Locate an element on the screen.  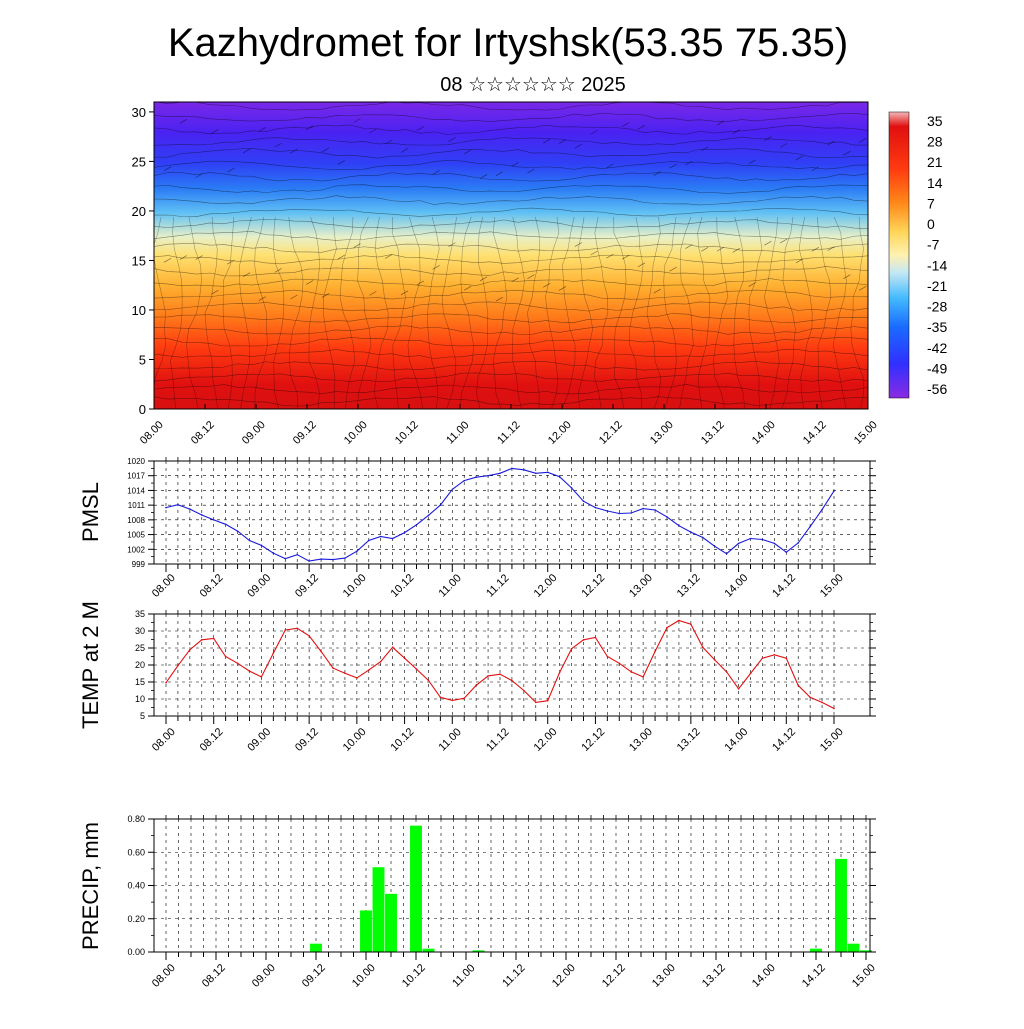
temp-series is located at coordinates (500, 664).